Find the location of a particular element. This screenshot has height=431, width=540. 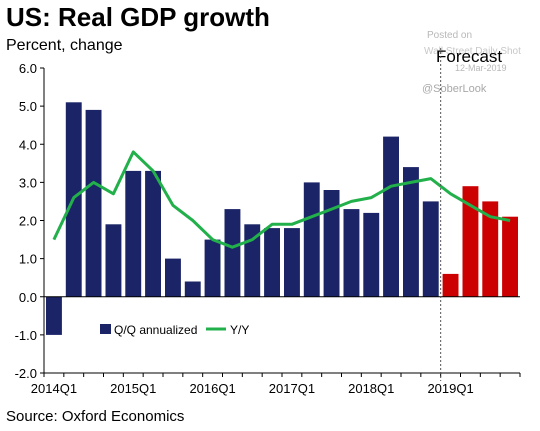

bar-2019Q1 is located at coordinates (450, 285).